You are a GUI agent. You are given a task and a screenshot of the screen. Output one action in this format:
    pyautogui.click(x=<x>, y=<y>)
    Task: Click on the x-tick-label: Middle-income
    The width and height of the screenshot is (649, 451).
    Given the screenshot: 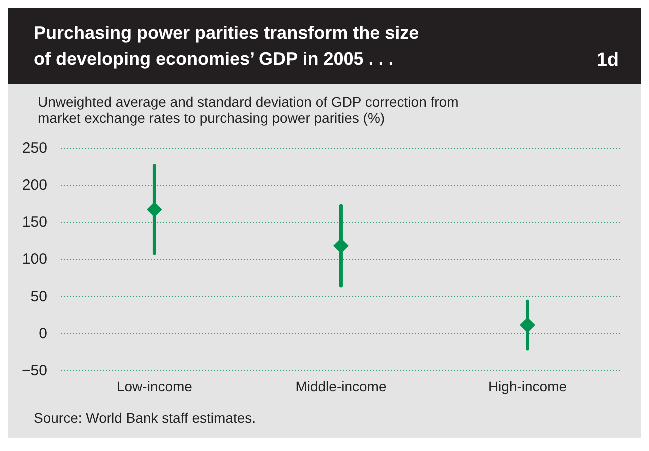 What is the action you would take?
    pyautogui.click(x=341, y=386)
    